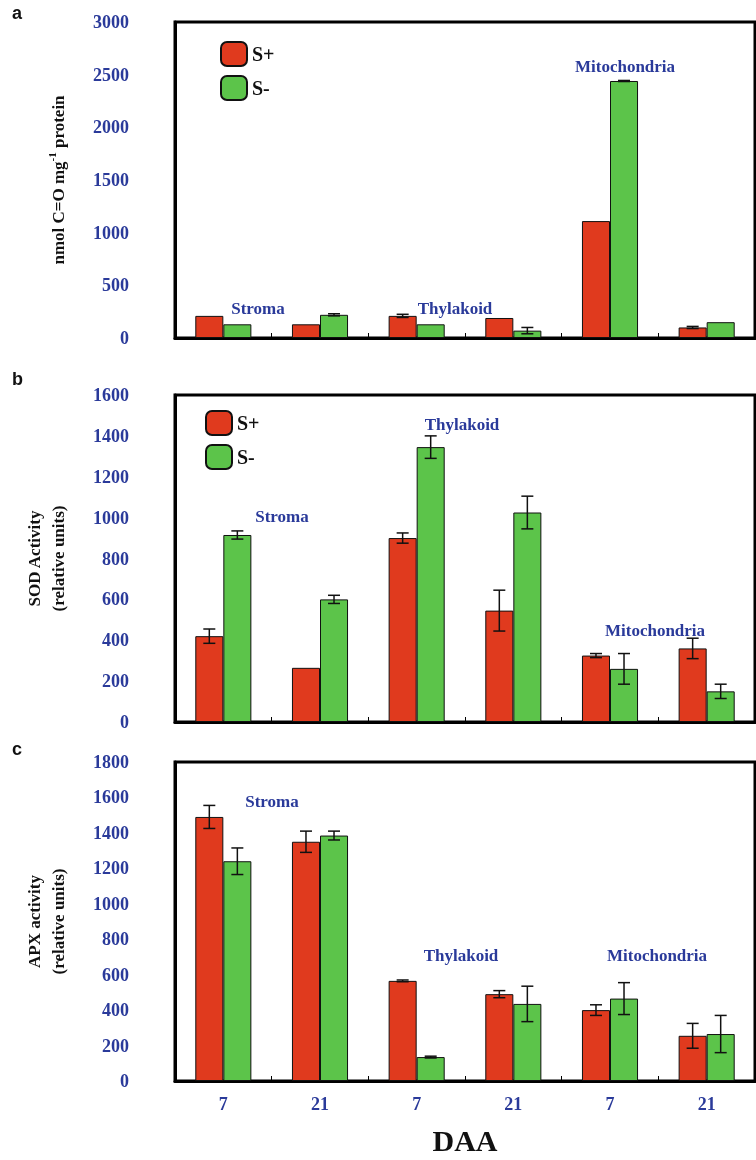 This screenshot has width=756, height=1160. I want to click on y-tick-label: 1500, so click(111, 180).